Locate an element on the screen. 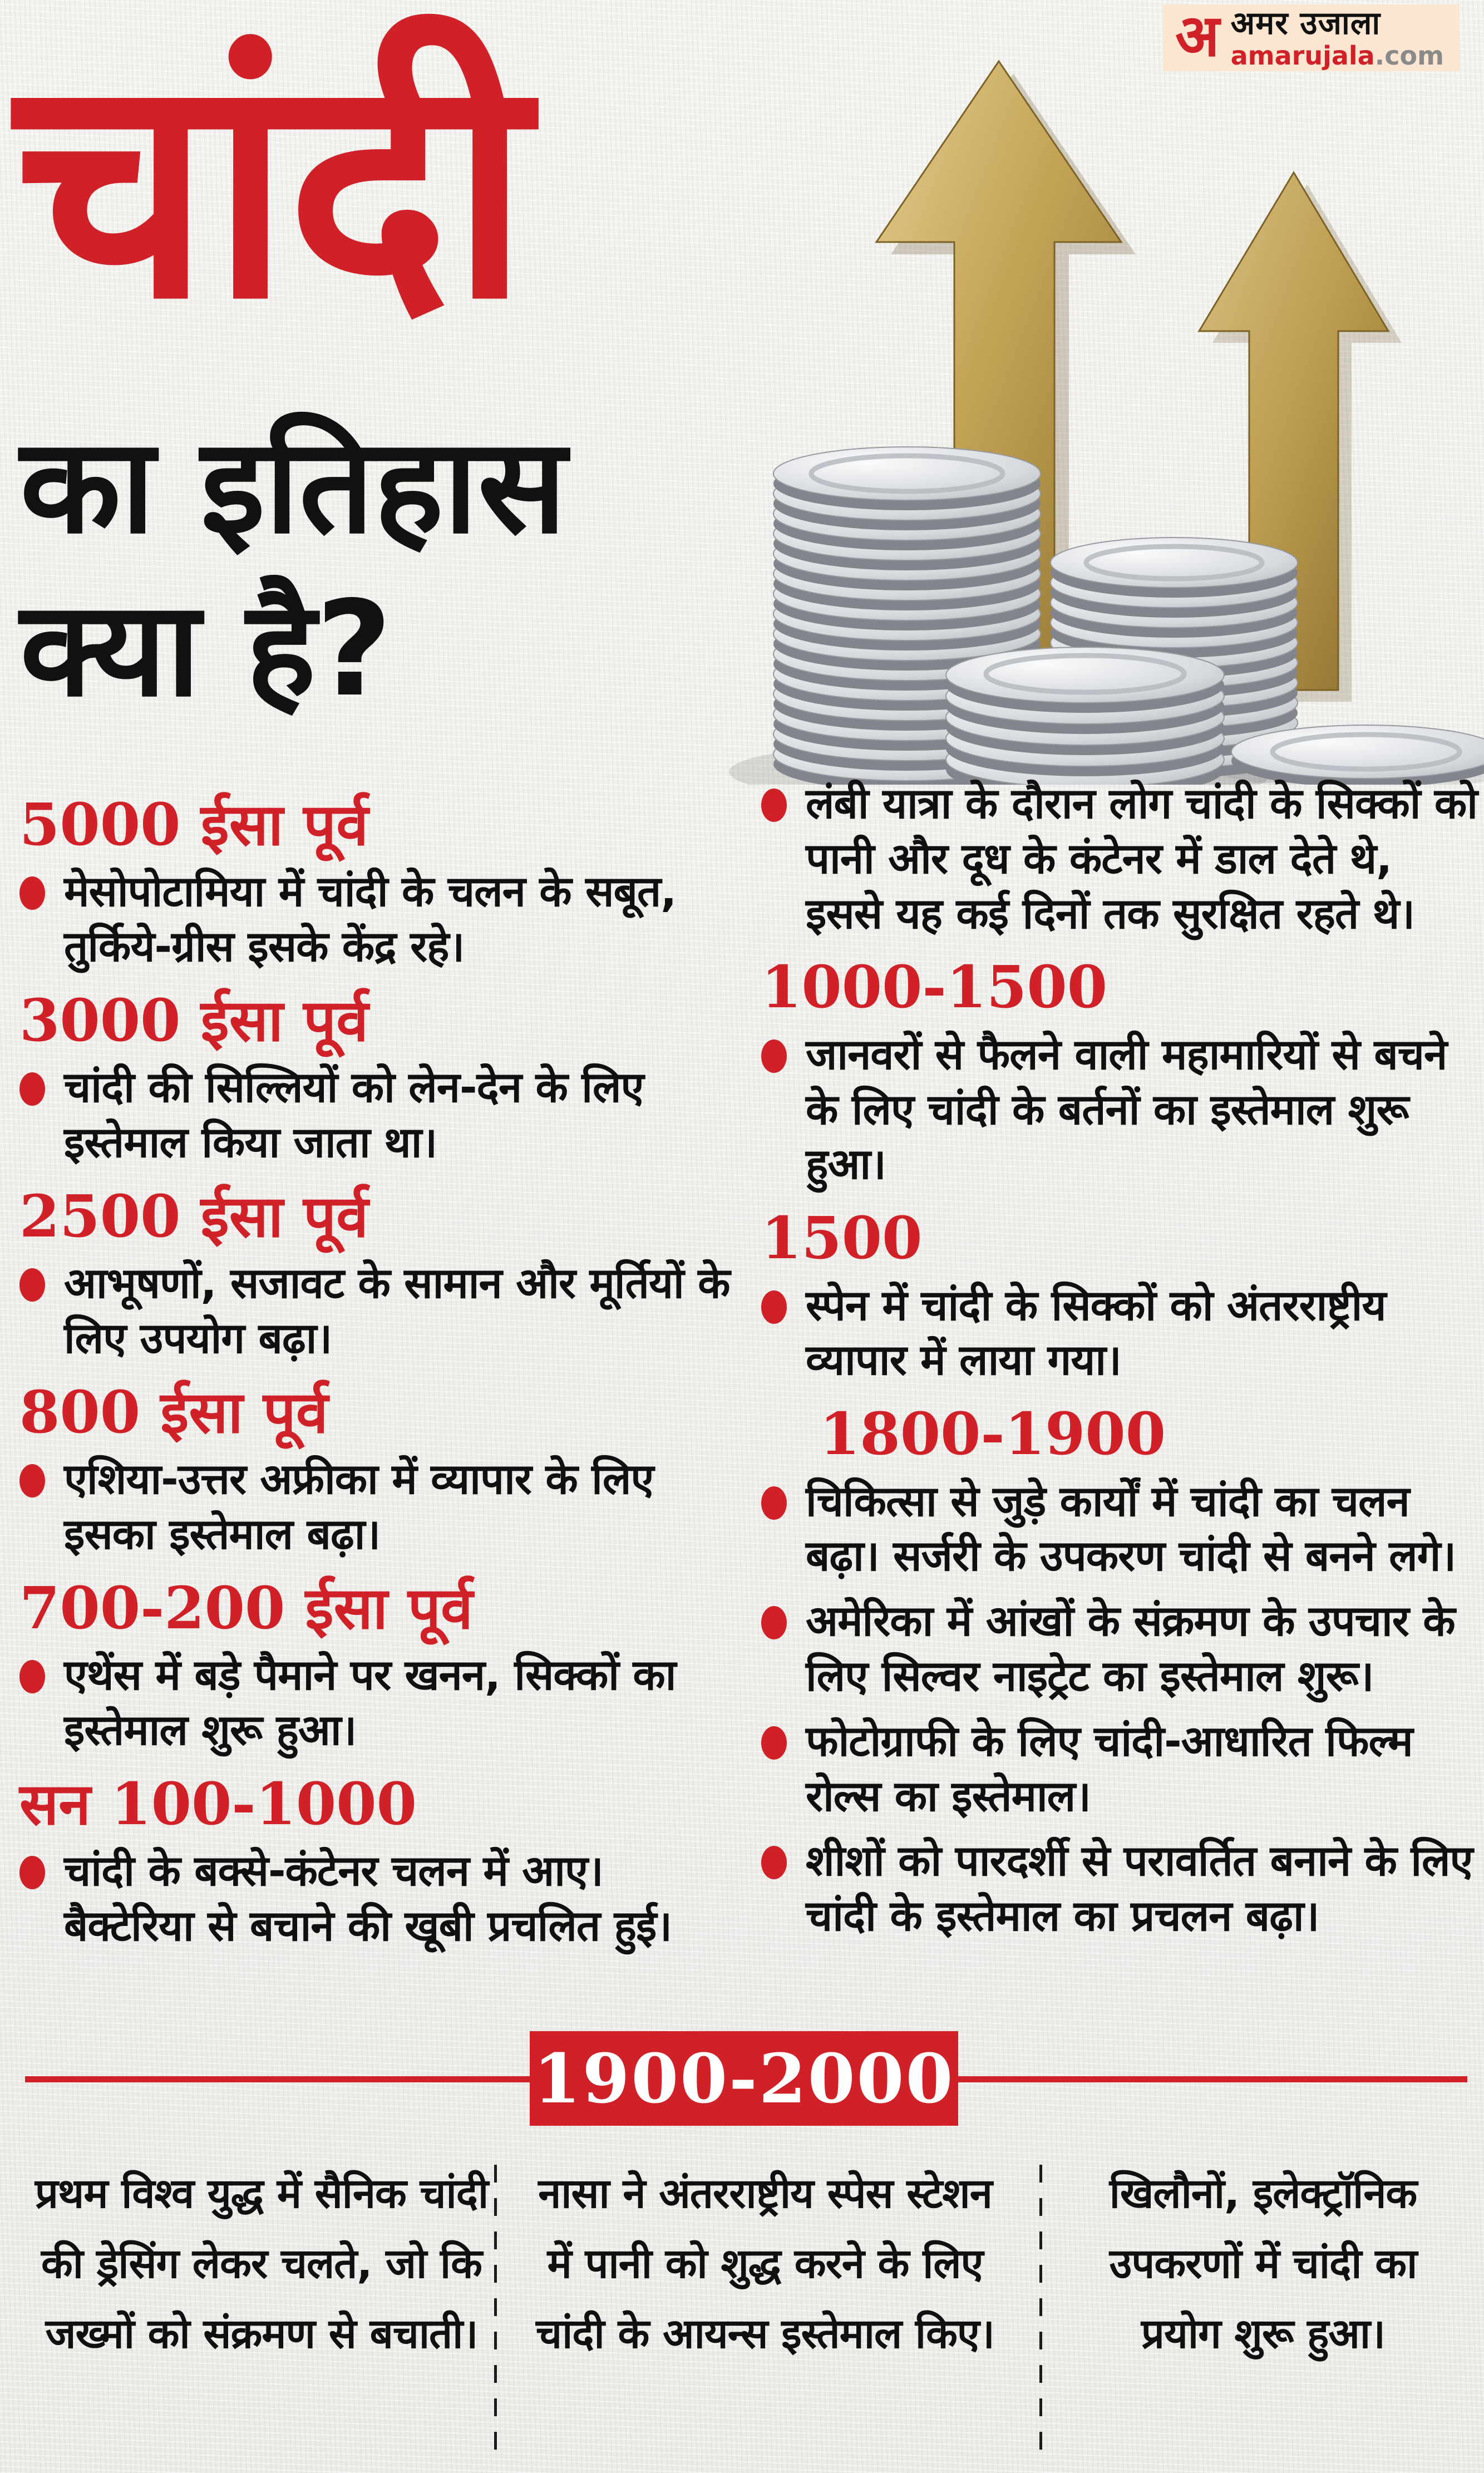  era-banner: 1900-2000 is located at coordinates (744, 2078).